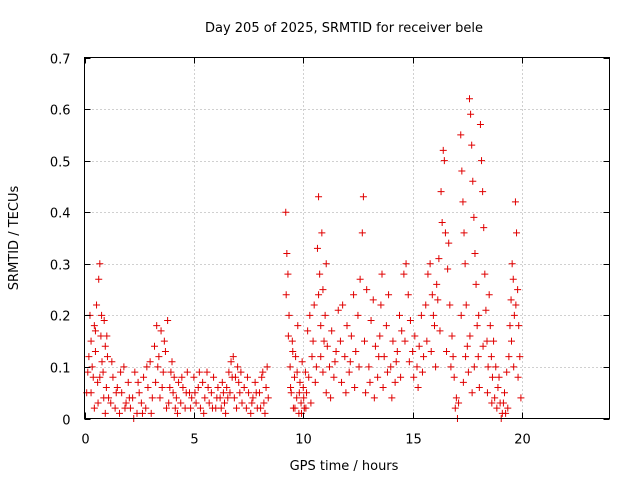 The image size is (640, 480). What do you see at coordinates (60, 60) in the screenshot?
I see `y-tick-label: 0.7` at bounding box center [60, 60].